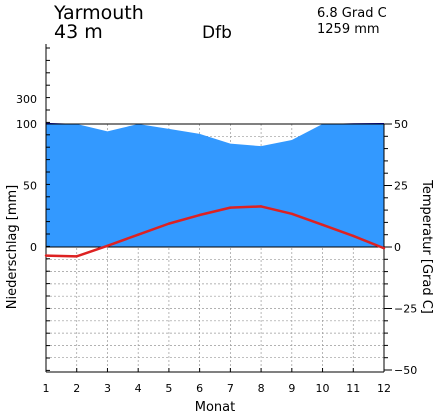 This screenshot has height=415, width=436. What do you see at coordinates (26, 124) in the screenshot?
I see `precipitation-tick-label: 100` at bounding box center [26, 124].